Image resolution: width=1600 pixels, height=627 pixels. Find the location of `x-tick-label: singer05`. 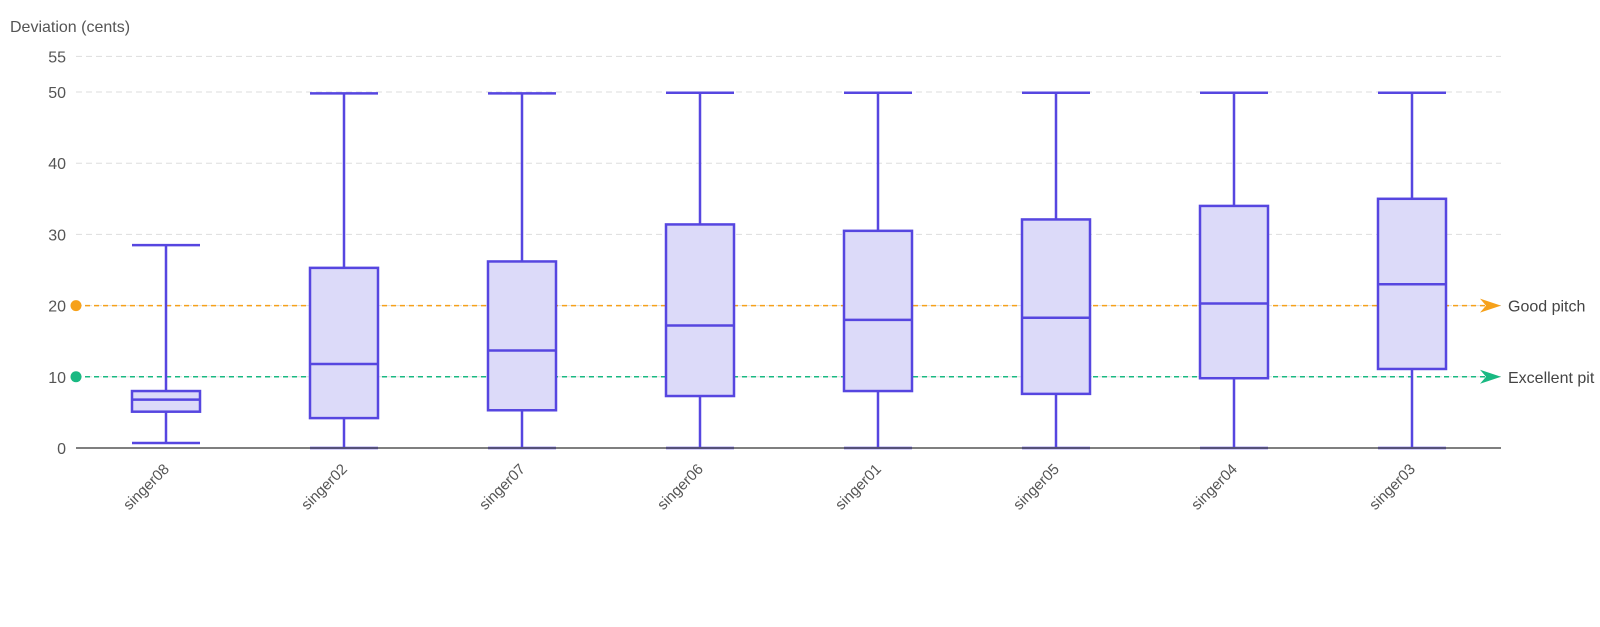

x-tick-label: singer05 is located at coordinates (1036, 487).